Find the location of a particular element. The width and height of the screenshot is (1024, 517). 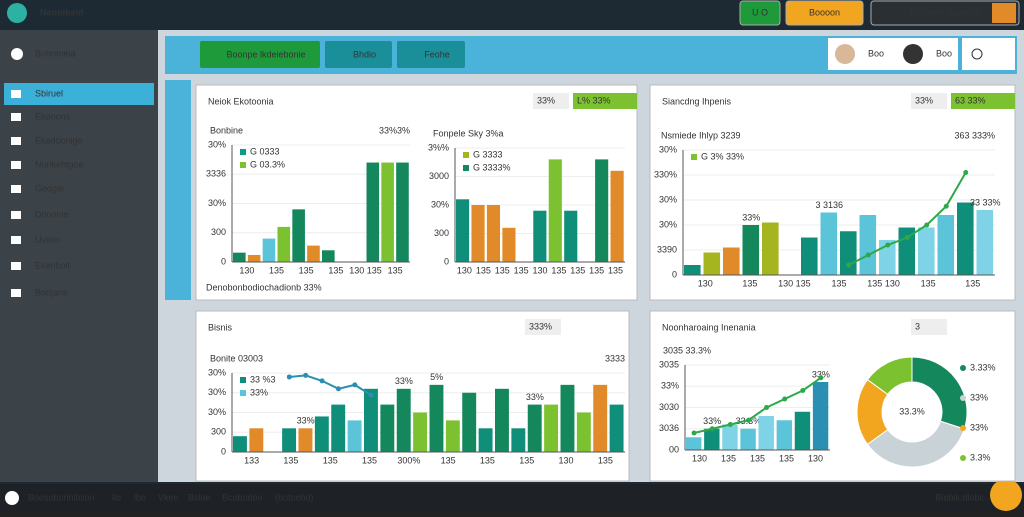

menu-item: Godgie is located at coordinates (49, 188).